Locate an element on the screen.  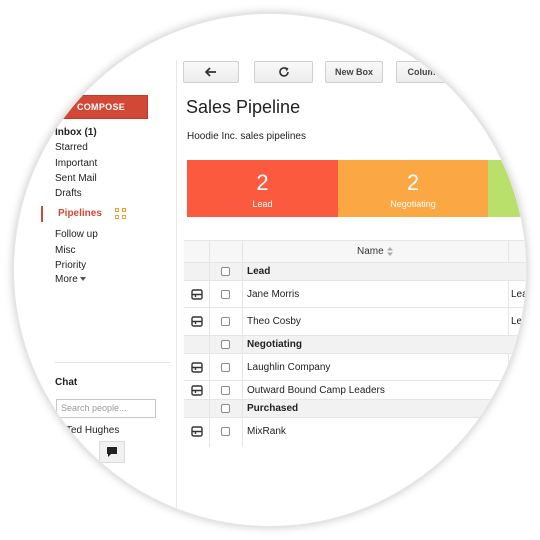
chat-button is located at coordinates (112, 452).